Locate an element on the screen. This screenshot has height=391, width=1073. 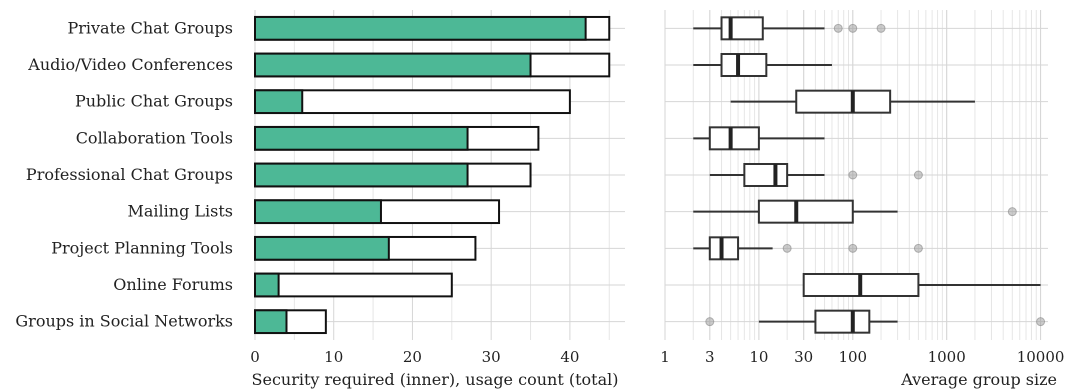
boxplot-x-axis-label: Average group size is located at coordinates (978, 379).